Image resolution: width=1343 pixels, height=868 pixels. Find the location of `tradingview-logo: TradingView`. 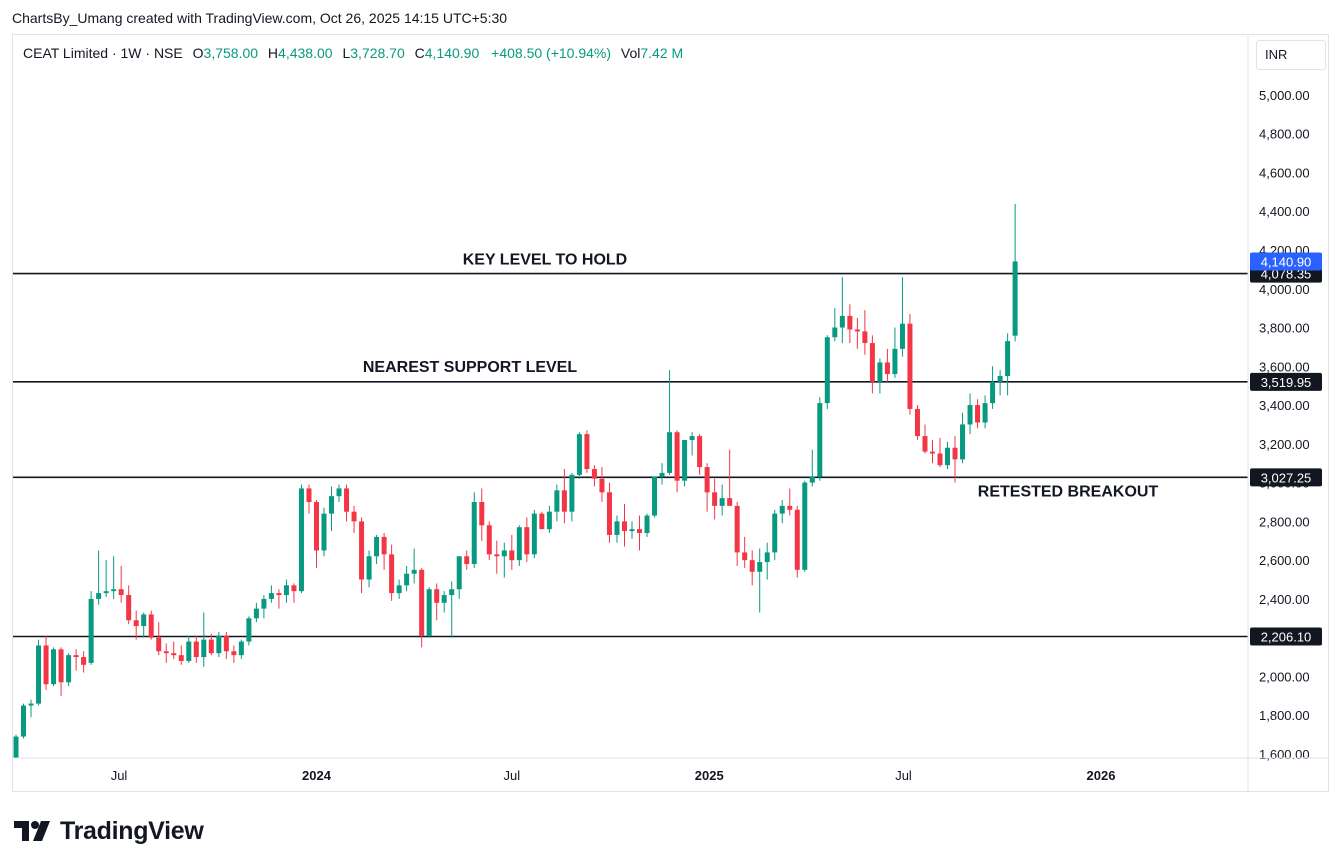

tradingview-logo: TradingView is located at coordinates (109, 831).